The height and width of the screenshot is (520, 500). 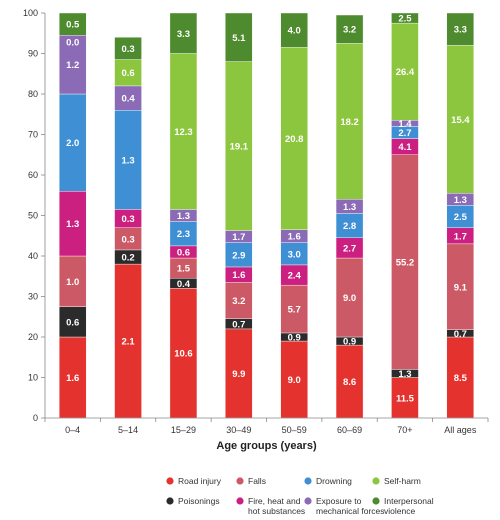 What do you see at coordinates (294, 430) in the screenshot?
I see `x-tick-label: 50–59` at bounding box center [294, 430].